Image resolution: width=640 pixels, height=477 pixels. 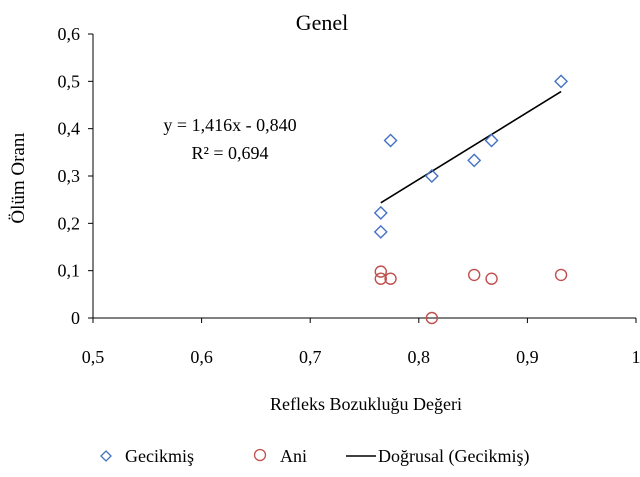 I want to click on x-tick-label: 0,7, so click(x=310, y=357).